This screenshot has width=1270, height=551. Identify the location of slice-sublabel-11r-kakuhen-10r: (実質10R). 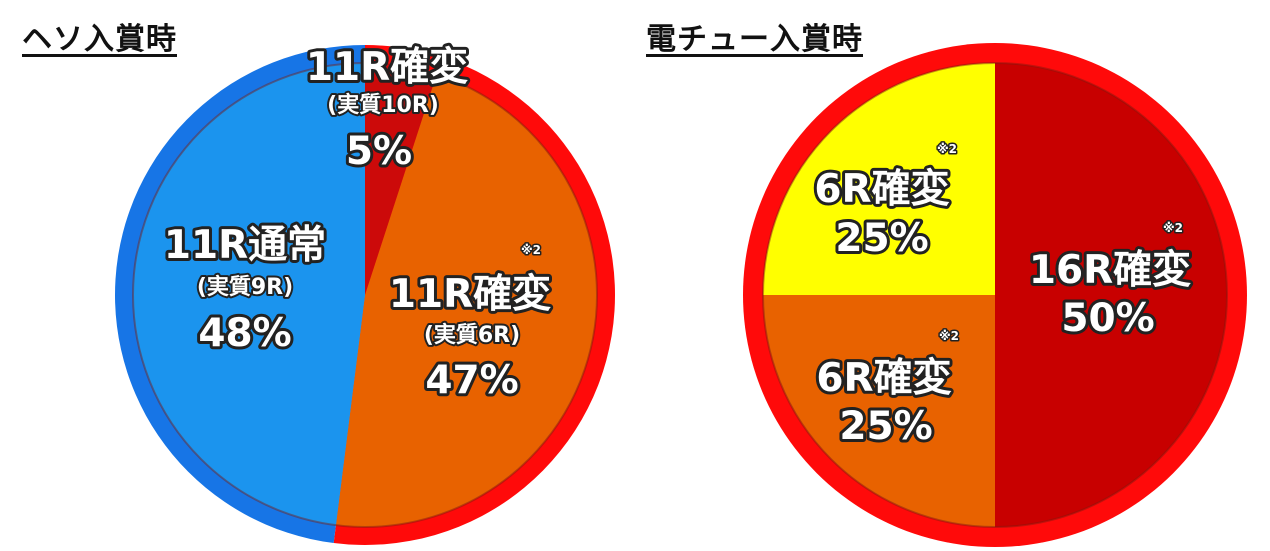
(383, 105).